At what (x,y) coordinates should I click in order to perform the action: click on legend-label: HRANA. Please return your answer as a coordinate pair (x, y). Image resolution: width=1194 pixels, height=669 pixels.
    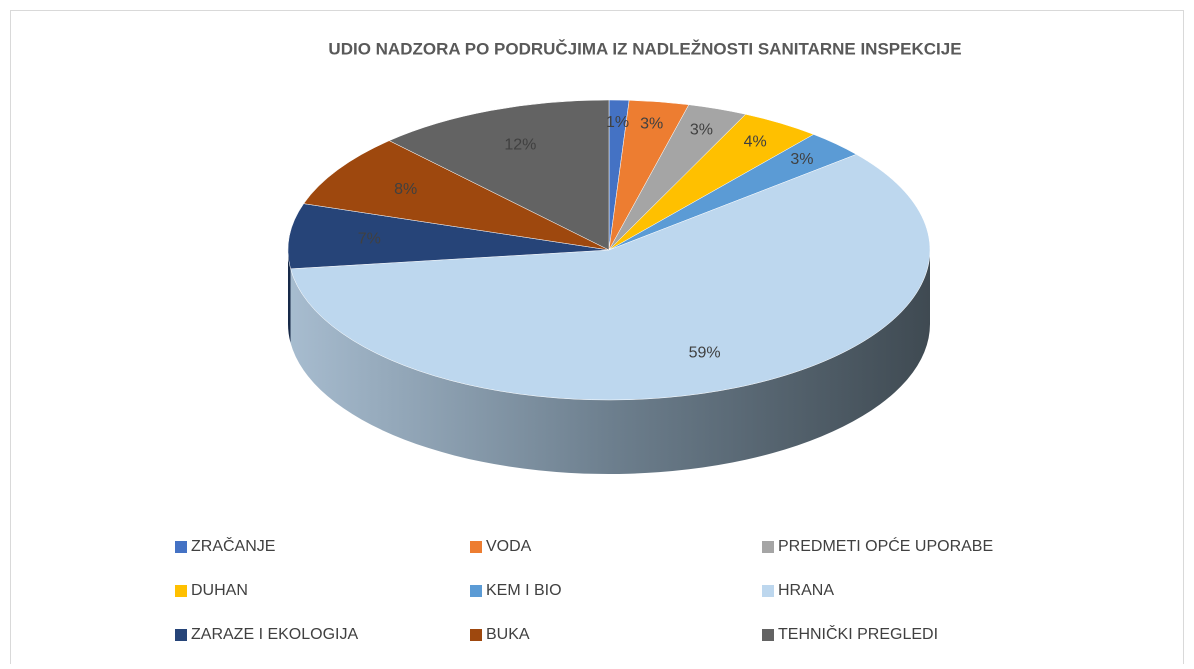
    Looking at the image, I should click on (806, 590).